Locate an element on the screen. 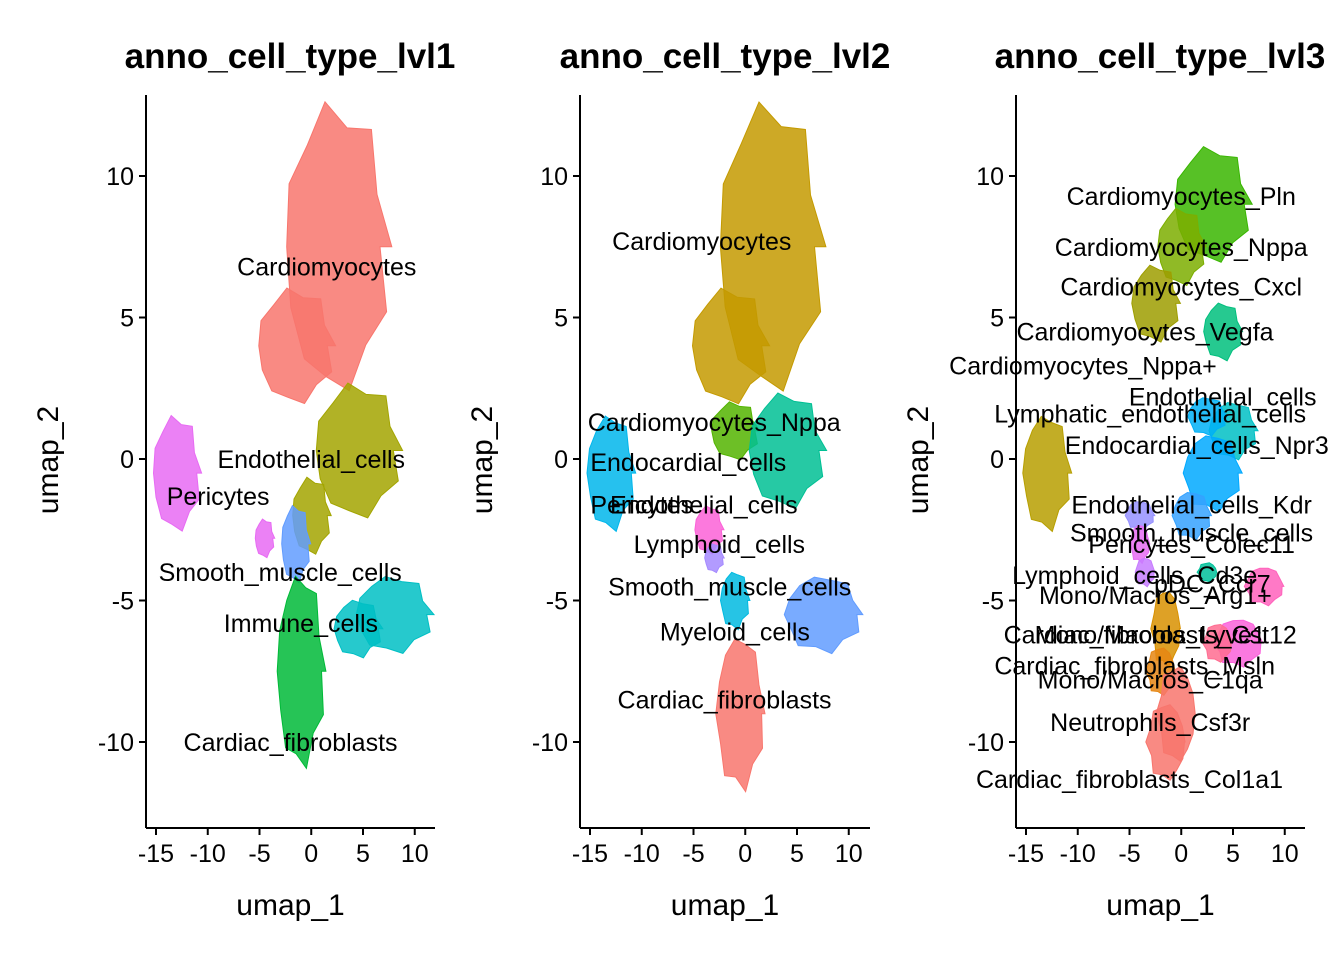  cluster-label: Cardiomyocytes_Cxcl is located at coordinates (1181, 287).